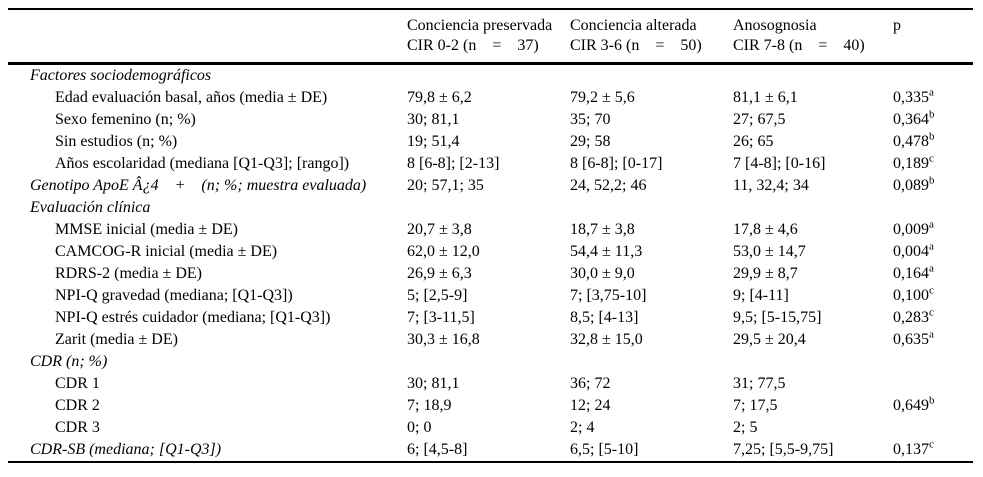 This screenshot has height=477, width=983. Describe the element at coordinates (813, 36) in the screenshot. I see `header-col-anosognosia: Anosognosia CIR 7-8 (n = 40)` at that location.